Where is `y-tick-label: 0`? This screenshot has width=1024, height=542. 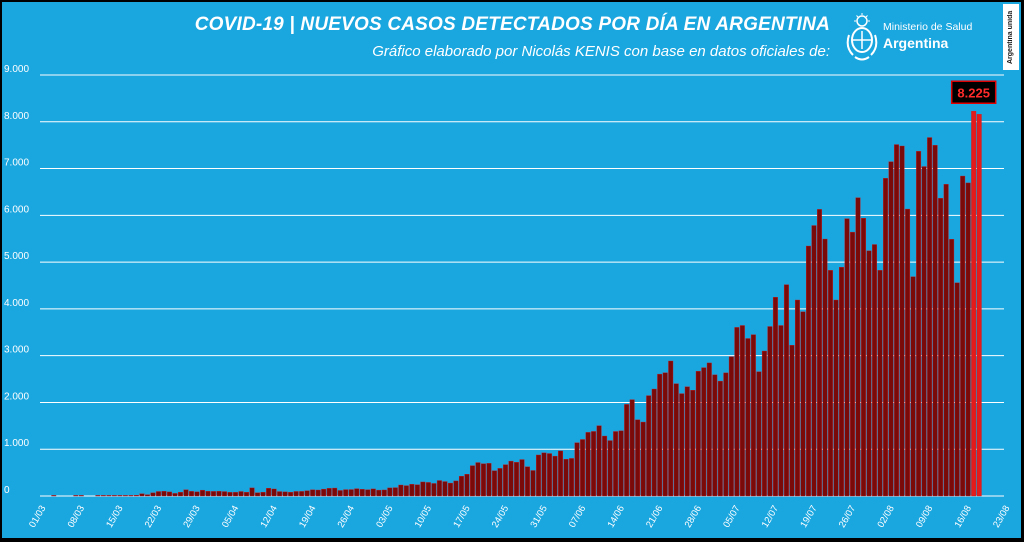
y-tick-label: 0 is located at coordinates (7, 490).